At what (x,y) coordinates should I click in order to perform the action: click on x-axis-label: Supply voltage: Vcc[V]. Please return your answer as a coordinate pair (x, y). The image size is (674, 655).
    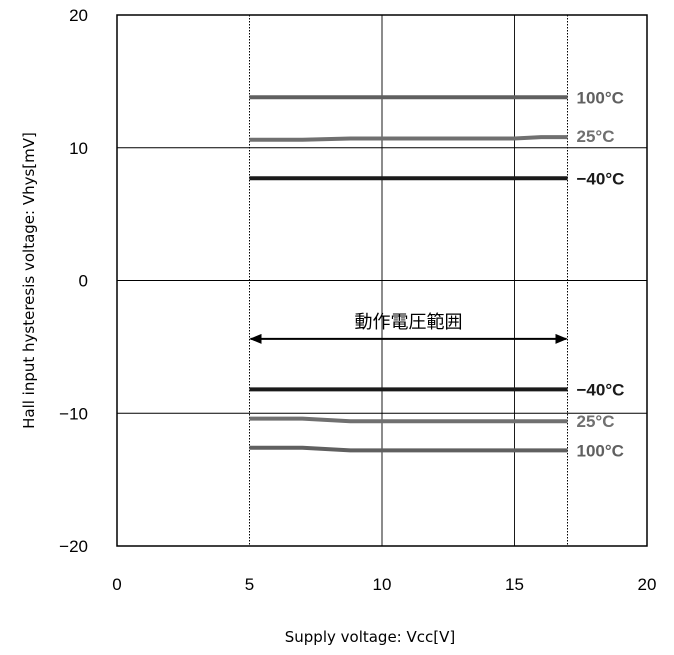
    Looking at the image, I should click on (370, 637).